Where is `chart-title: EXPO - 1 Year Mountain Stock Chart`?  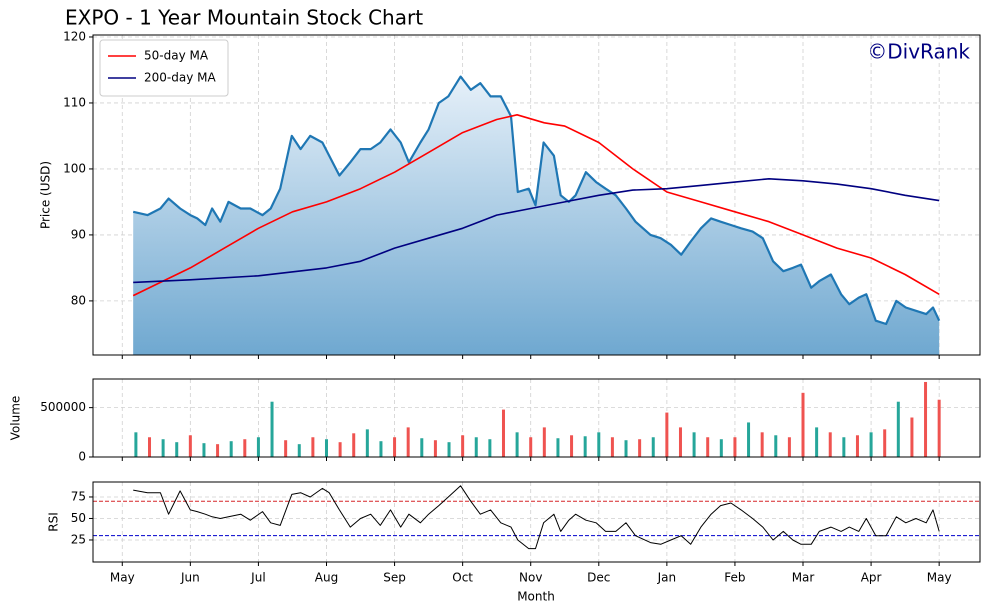
chart-title: EXPO - 1 Year Mountain Stock Chart is located at coordinates (244, 18).